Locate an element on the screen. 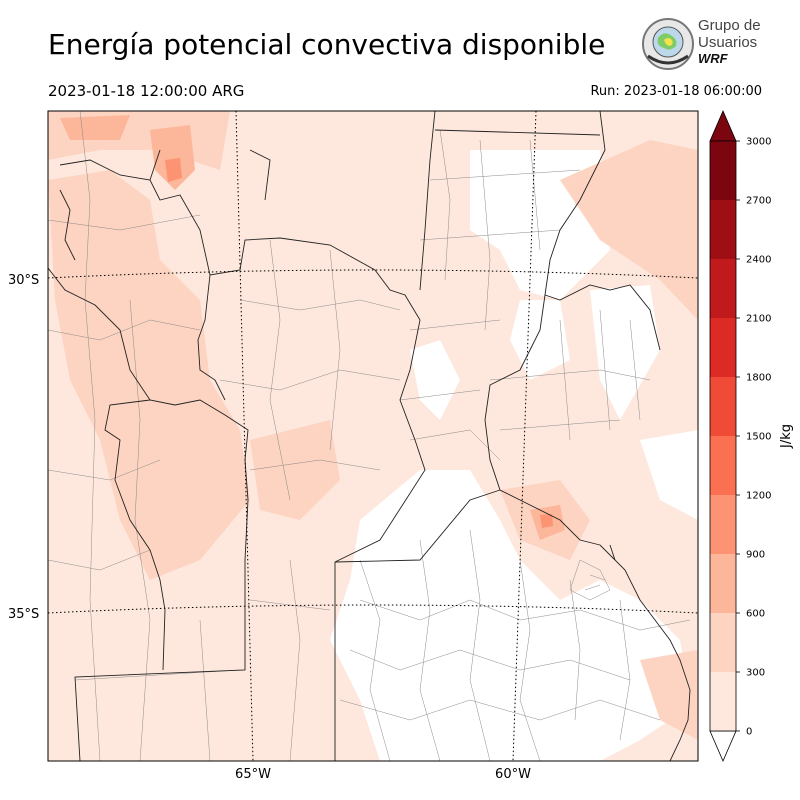  colorbar-tick-label: 0 is located at coordinates (749, 732).